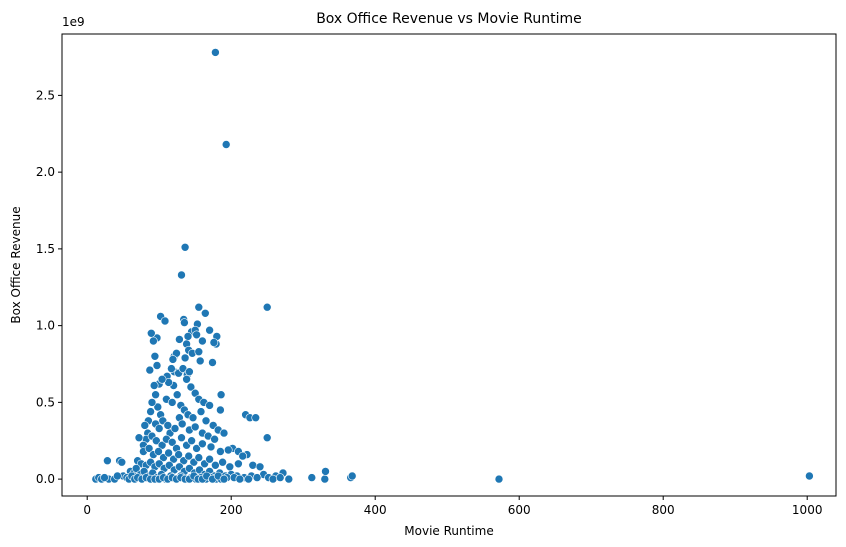  I want to click on x-tick-label: 800, so click(663, 510).